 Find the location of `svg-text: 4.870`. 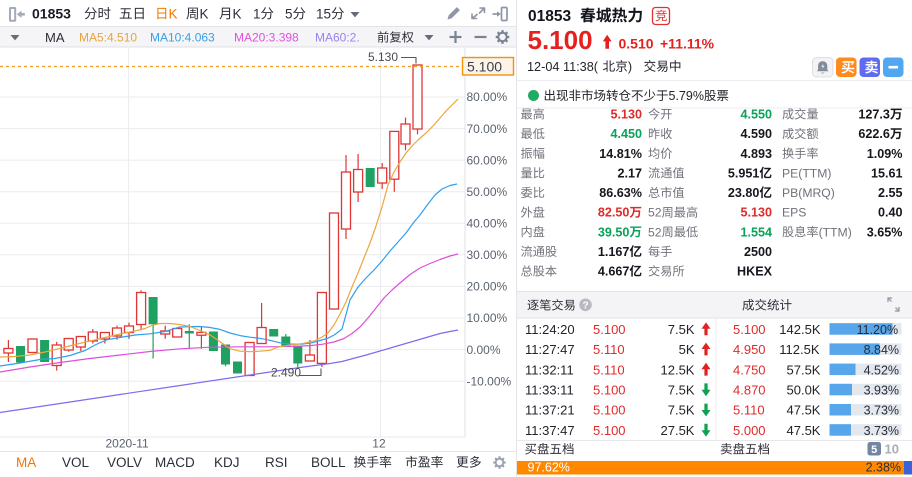

svg-text: 4.870 is located at coordinates (749, 390).